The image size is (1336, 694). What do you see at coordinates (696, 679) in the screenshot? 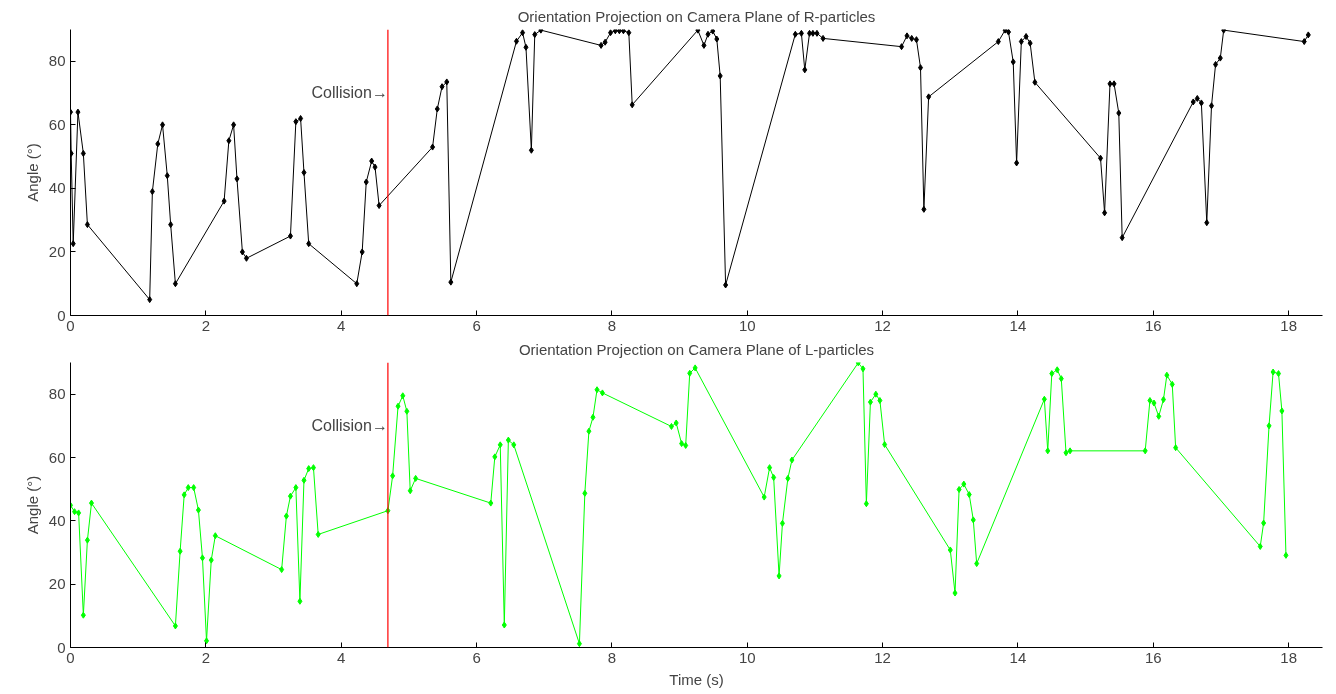
I see `x-axis-title: Time (s)` at bounding box center [696, 679].